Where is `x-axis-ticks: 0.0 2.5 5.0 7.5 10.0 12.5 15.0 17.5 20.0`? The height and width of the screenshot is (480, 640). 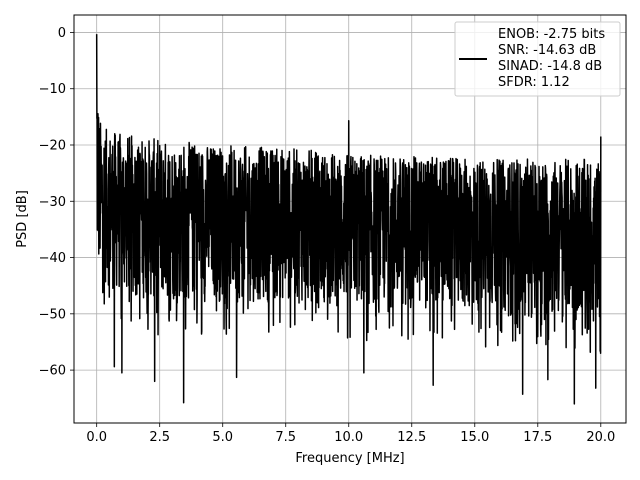
x-axis-ticks: 0.0 2.5 5.0 7.5 10.0 12.5 15.0 17.5 20.0 is located at coordinates (350, 434).